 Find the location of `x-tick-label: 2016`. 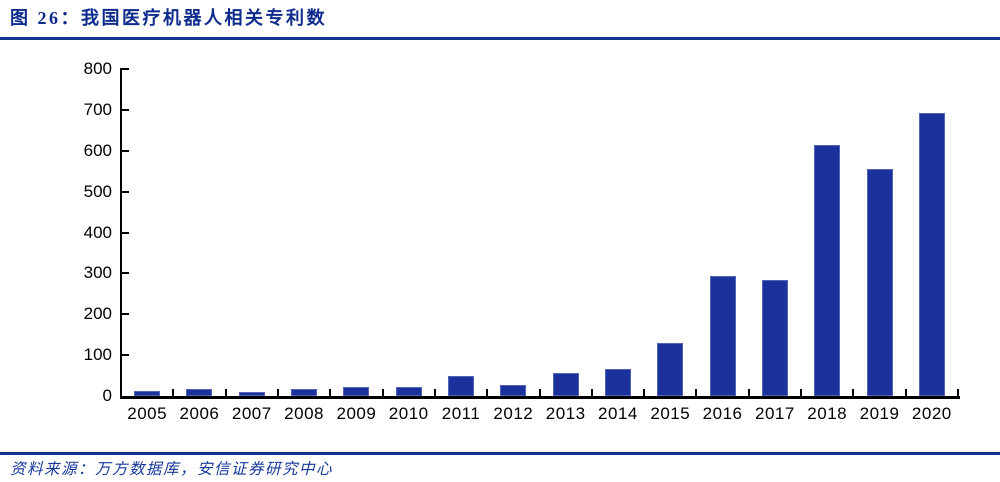

x-tick-label: 2016 is located at coordinates (722, 413).